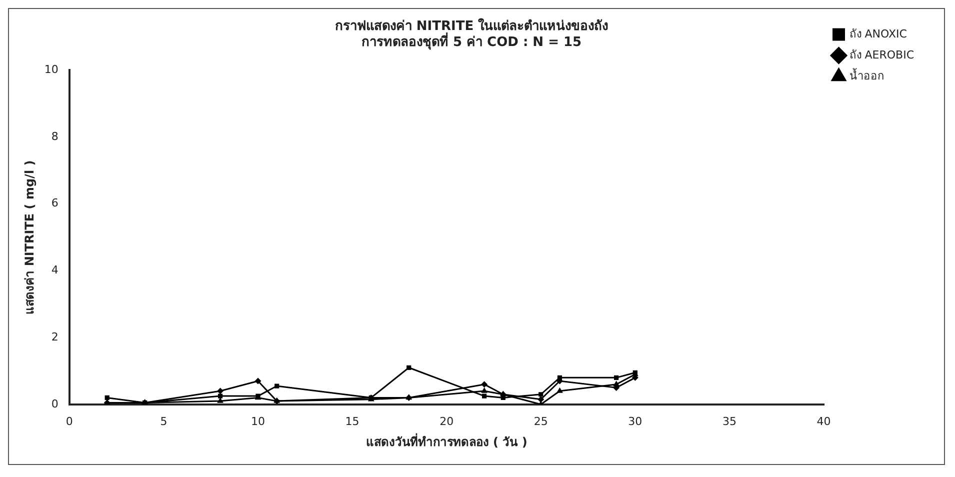 Image resolution: width=955 pixels, height=477 pixels. I want to click on y-tick-label: 8, so click(54, 136).